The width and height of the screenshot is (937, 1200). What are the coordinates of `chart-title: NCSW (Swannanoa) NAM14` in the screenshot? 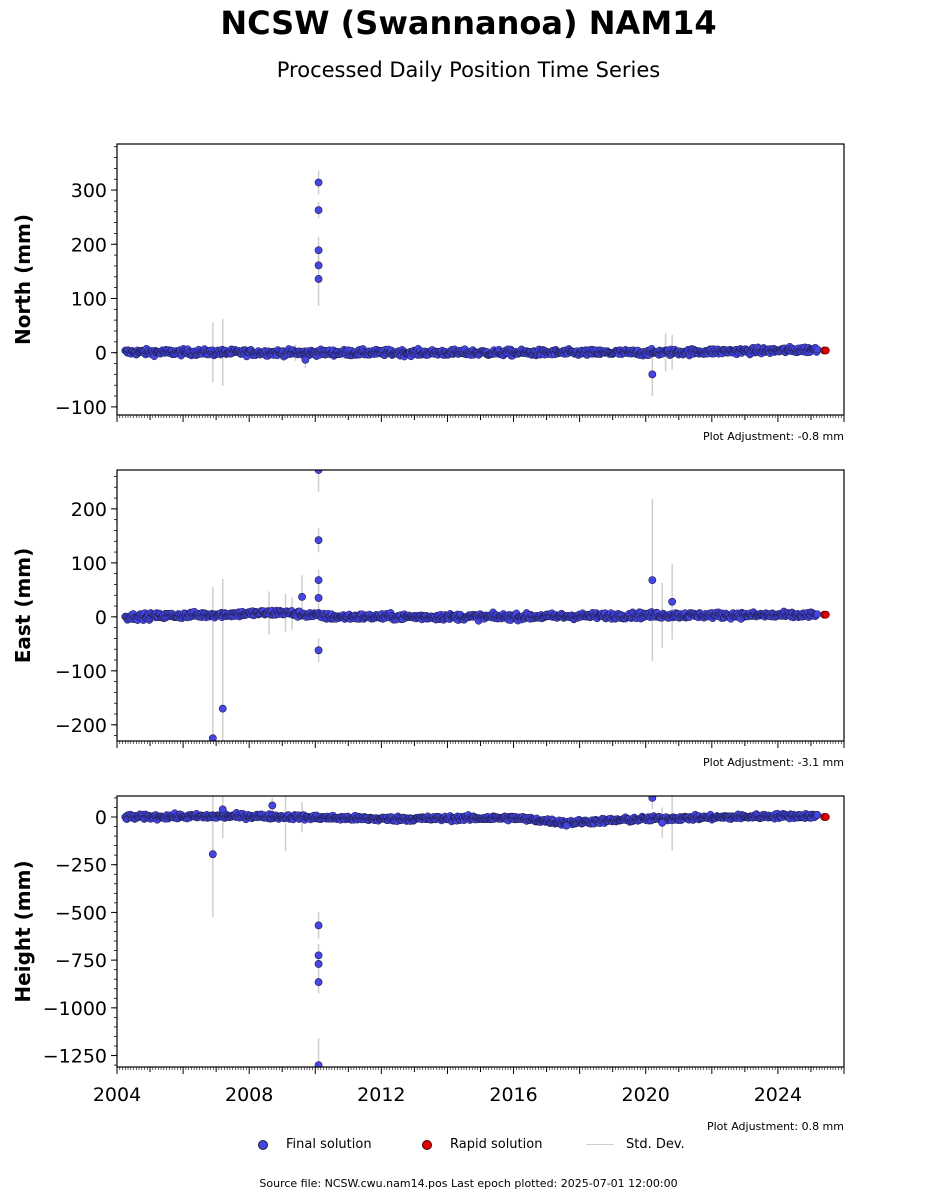 It's located at (468, 23).